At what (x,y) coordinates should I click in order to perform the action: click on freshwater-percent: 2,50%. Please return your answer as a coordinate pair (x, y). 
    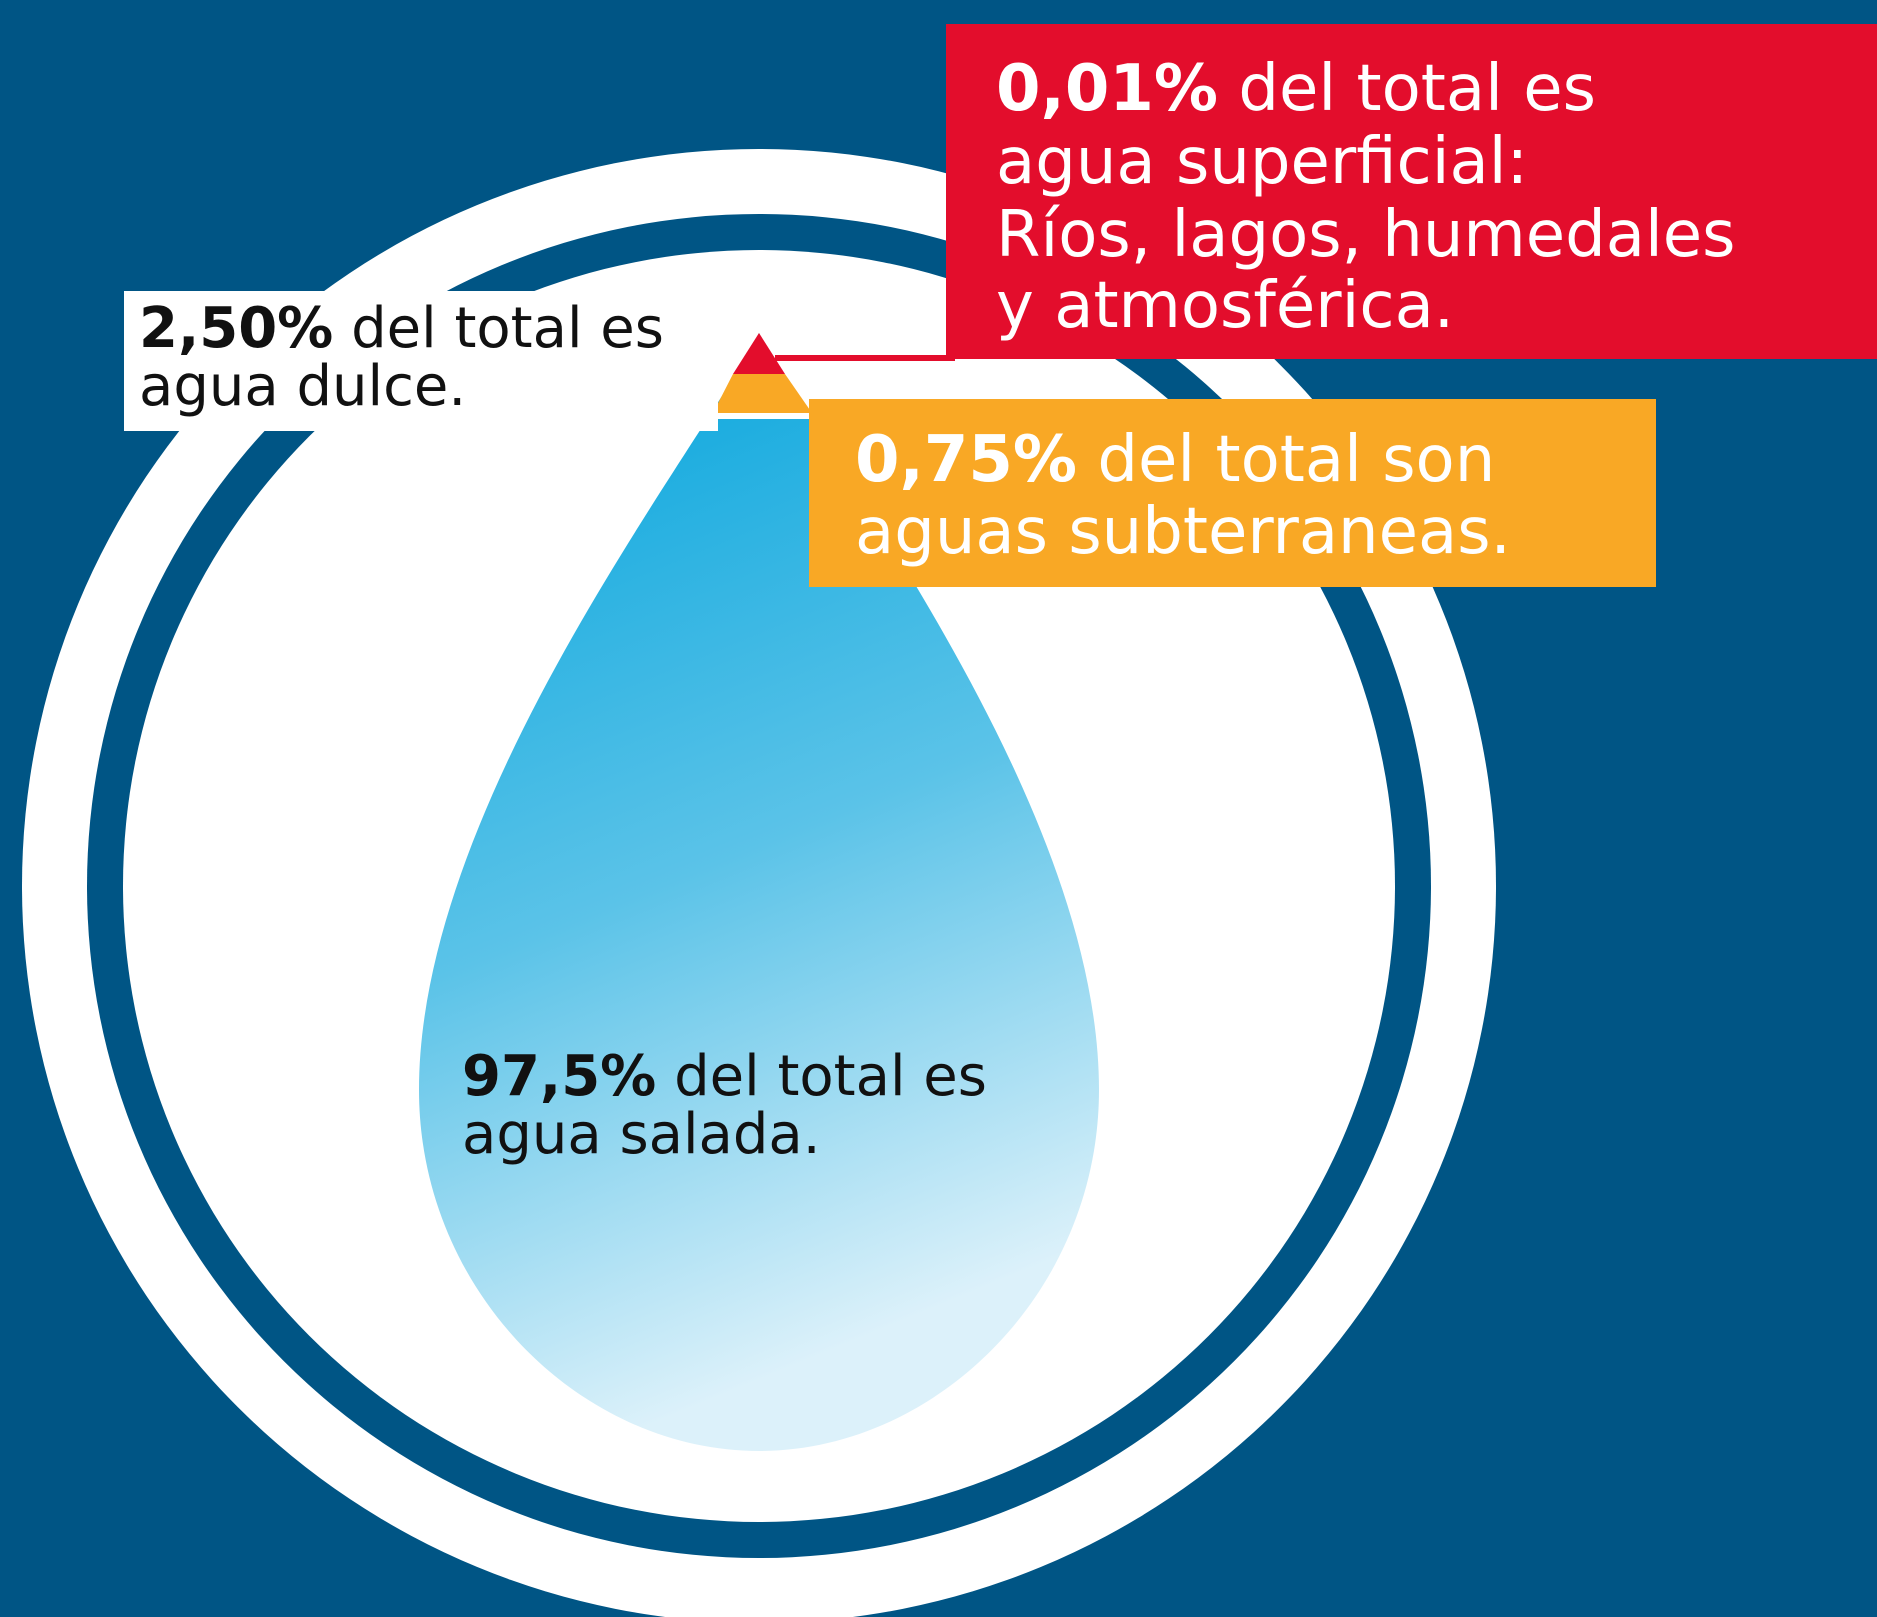
    Looking at the image, I should click on (236, 328).